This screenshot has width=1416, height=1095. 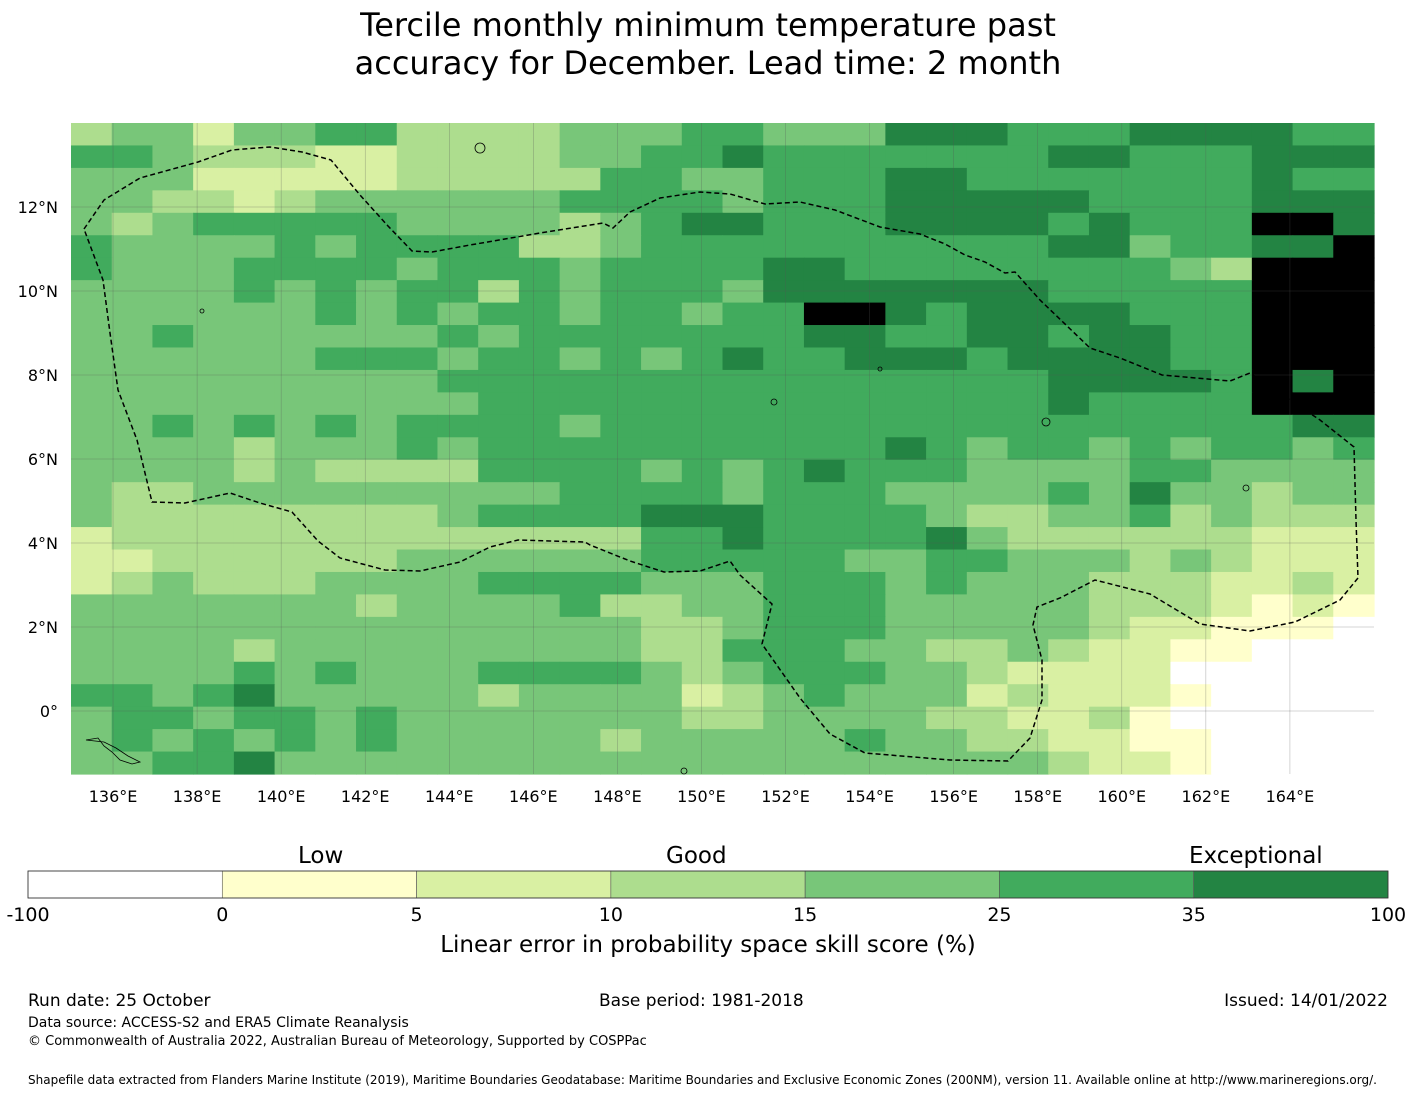 What do you see at coordinates (43, 543) in the screenshot?
I see `y-tick-label: 4°N` at bounding box center [43, 543].